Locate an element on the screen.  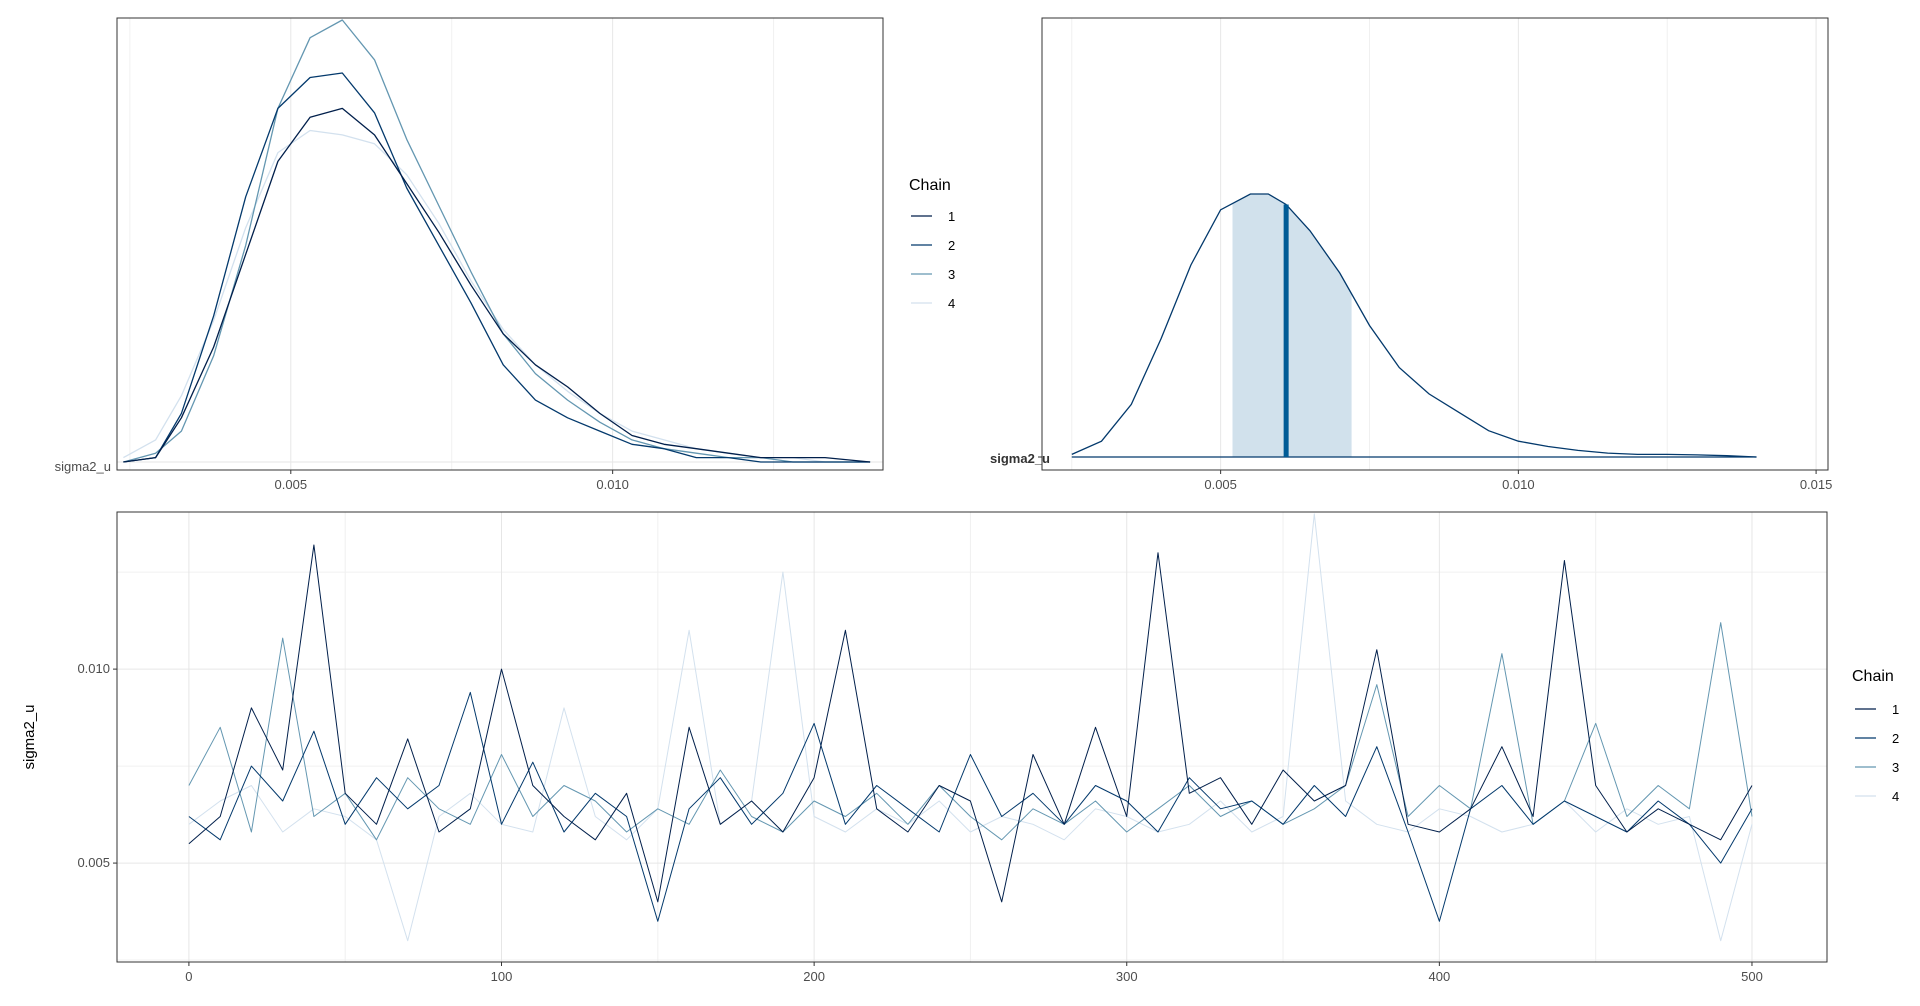
density-y-tick-label: sigma2_u is located at coordinates (83, 466).